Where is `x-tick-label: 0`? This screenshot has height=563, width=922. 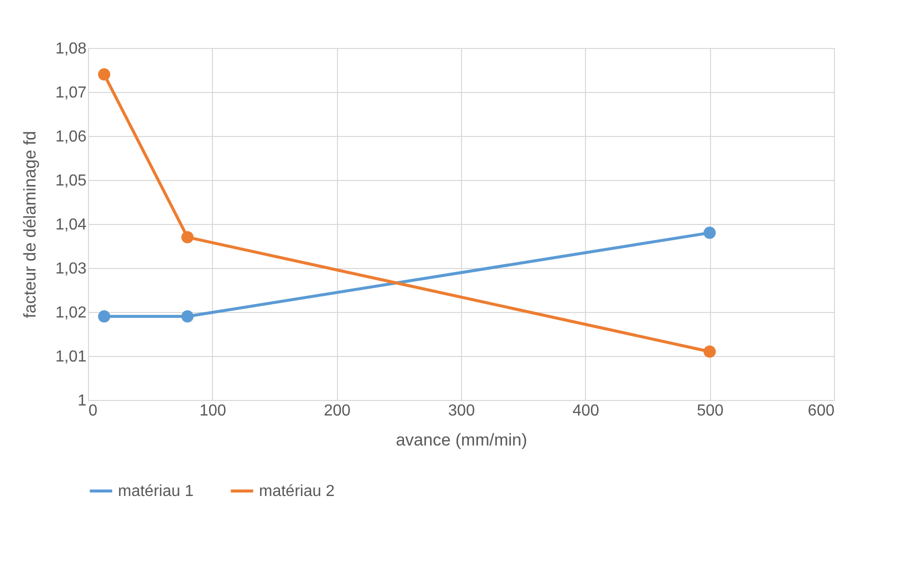 x-tick-label: 0 is located at coordinates (93, 411).